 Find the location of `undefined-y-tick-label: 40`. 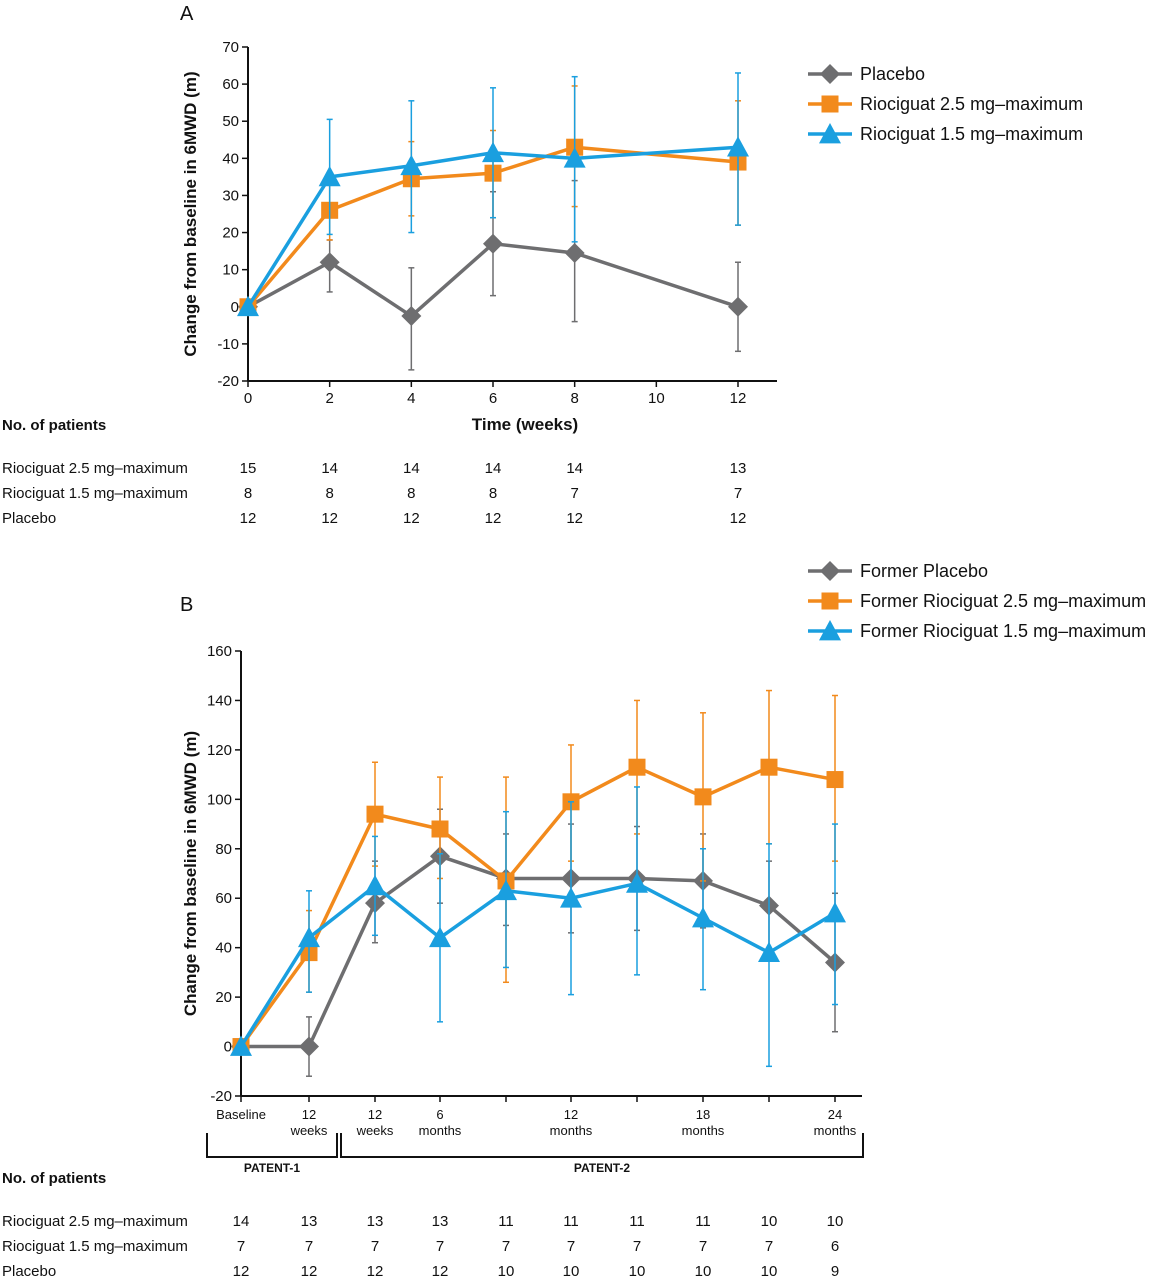

undefined-y-tick-label: 40 is located at coordinates (223, 948).